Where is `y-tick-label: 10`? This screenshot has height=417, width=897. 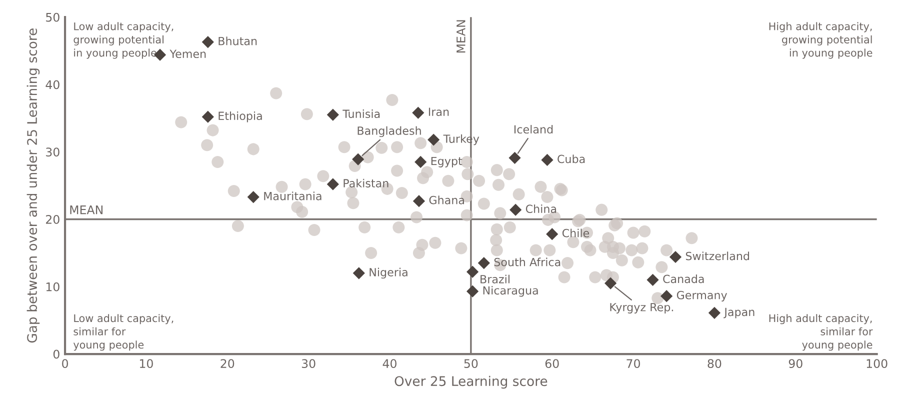 y-tick-label: 10 is located at coordinates (53, 287).